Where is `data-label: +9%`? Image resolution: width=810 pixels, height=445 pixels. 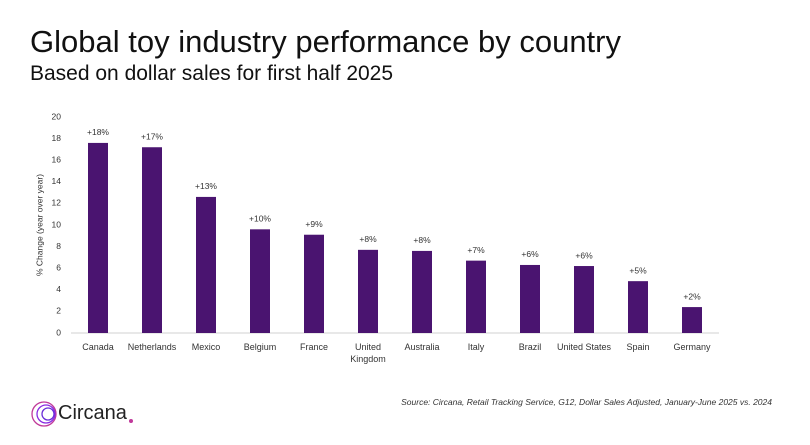 data-label: +9% is located at coordinates (314, 224).